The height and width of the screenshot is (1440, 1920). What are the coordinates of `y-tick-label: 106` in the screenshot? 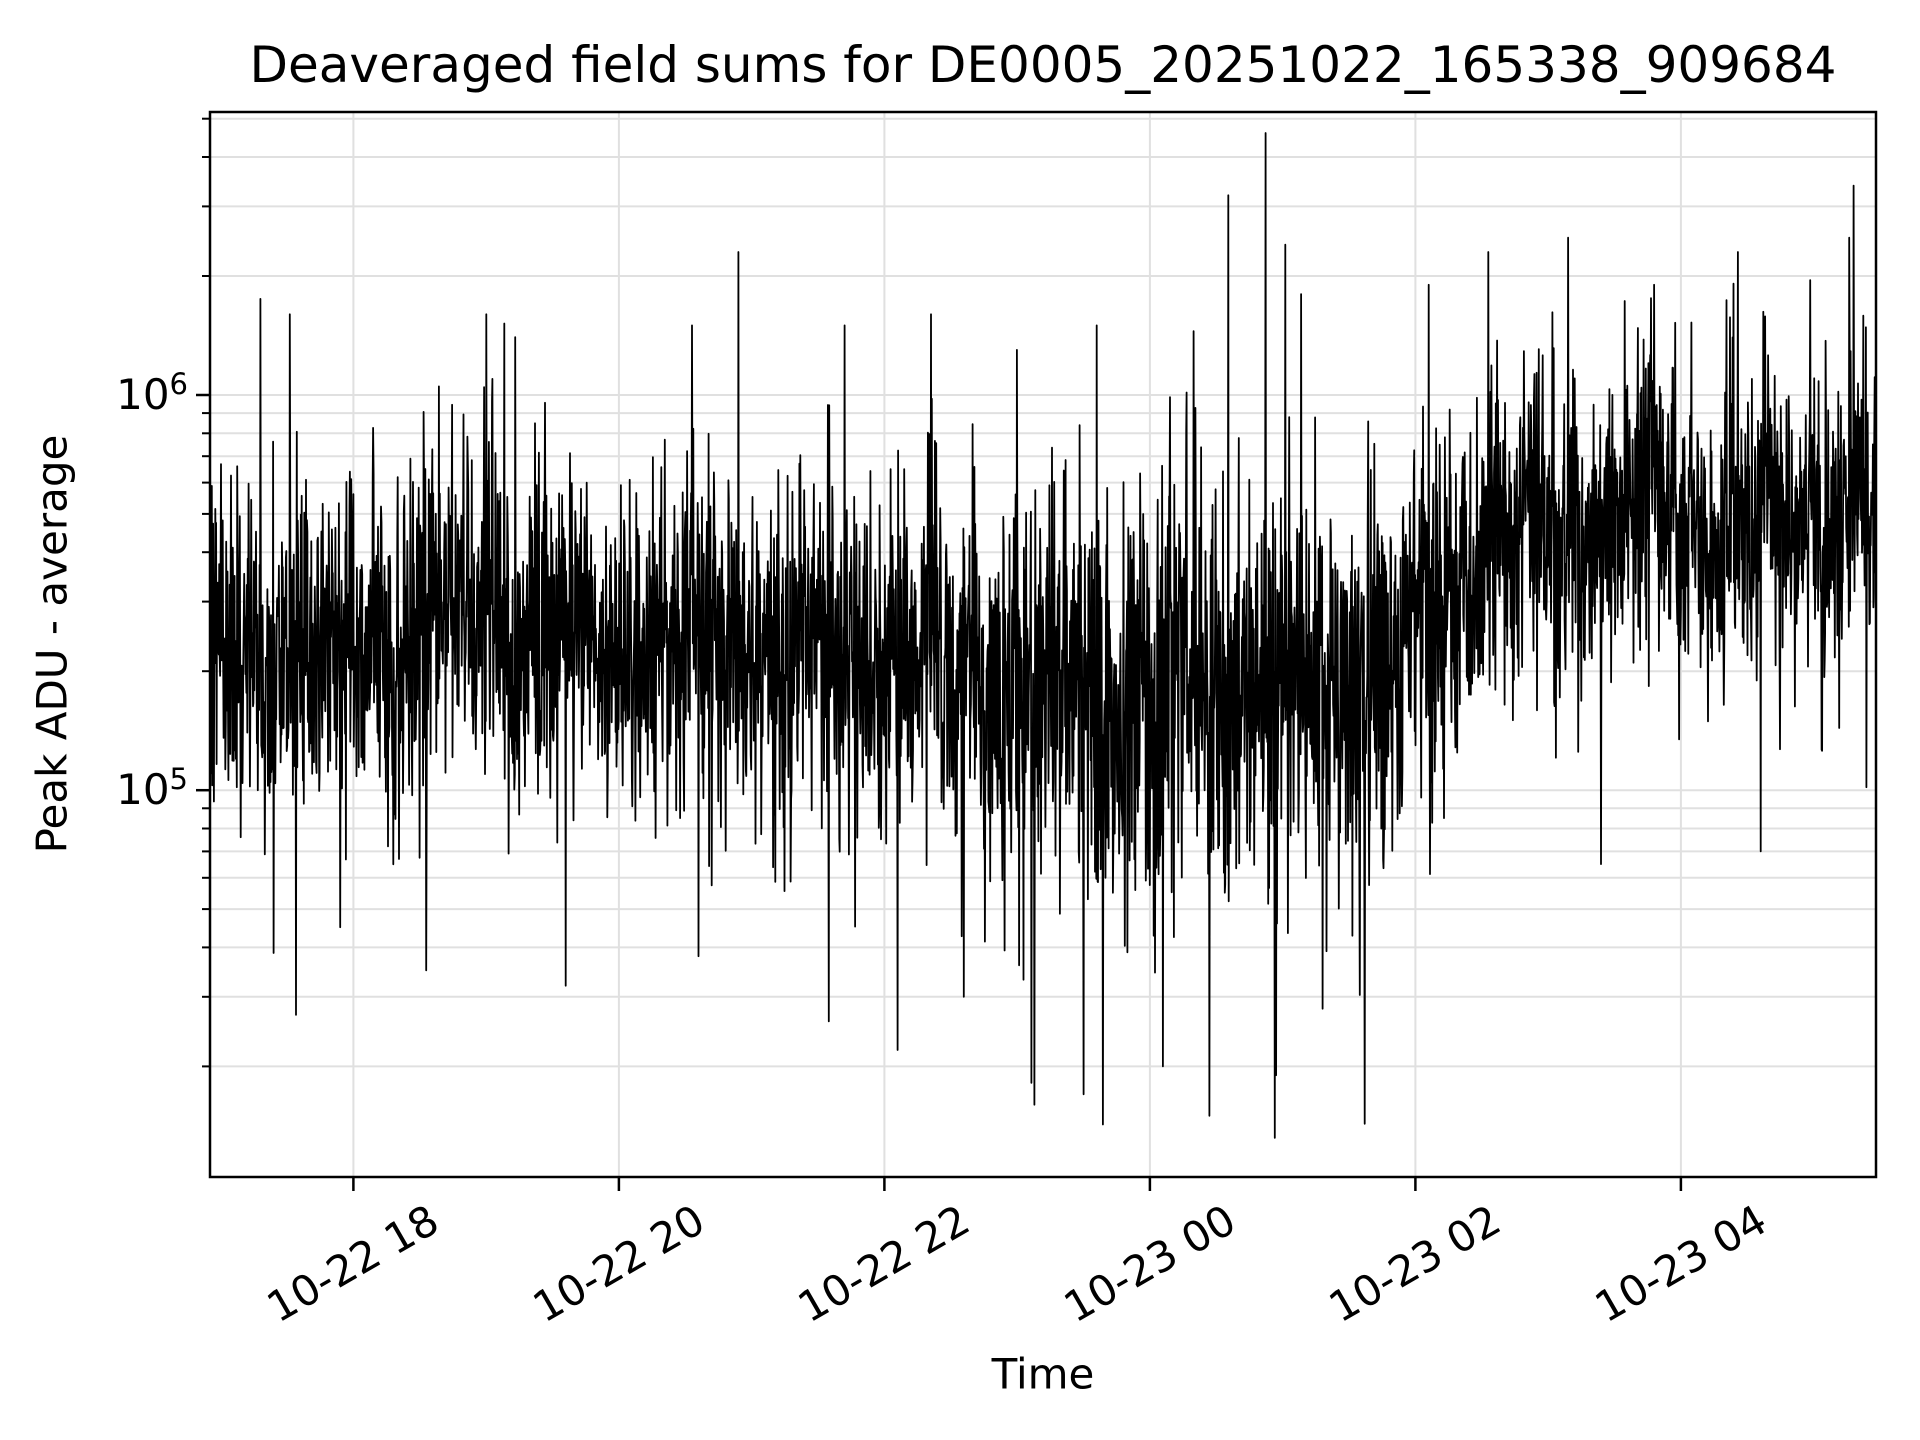 It's located at (152, 392).